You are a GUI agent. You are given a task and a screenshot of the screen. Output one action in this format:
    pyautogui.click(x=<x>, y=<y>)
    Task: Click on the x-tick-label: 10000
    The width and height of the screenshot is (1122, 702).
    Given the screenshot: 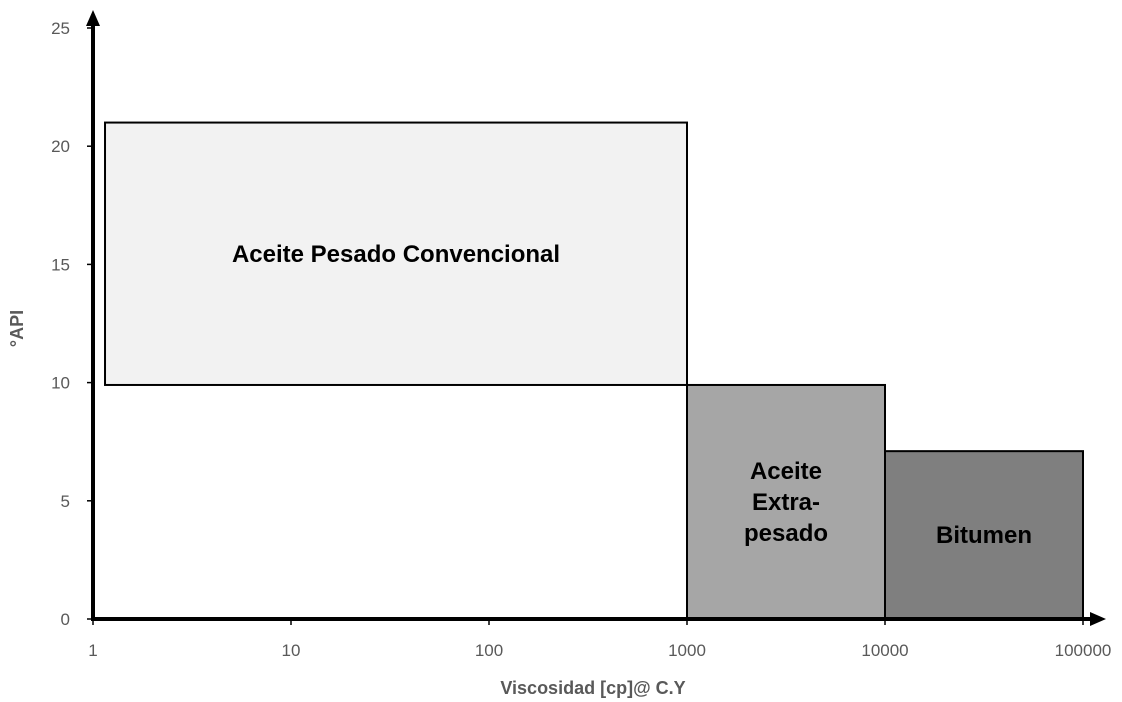 What is the action you would take?
    pyautogui.click(x=884, y=650)
    